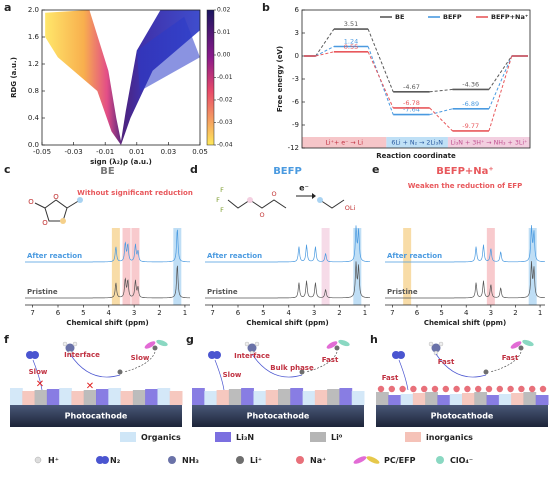 The height and width of the screenshot is (497, 554). Describe the element at coordinates (441, 313) in the screenshot. I see `x-tick-label: 5` at that location.